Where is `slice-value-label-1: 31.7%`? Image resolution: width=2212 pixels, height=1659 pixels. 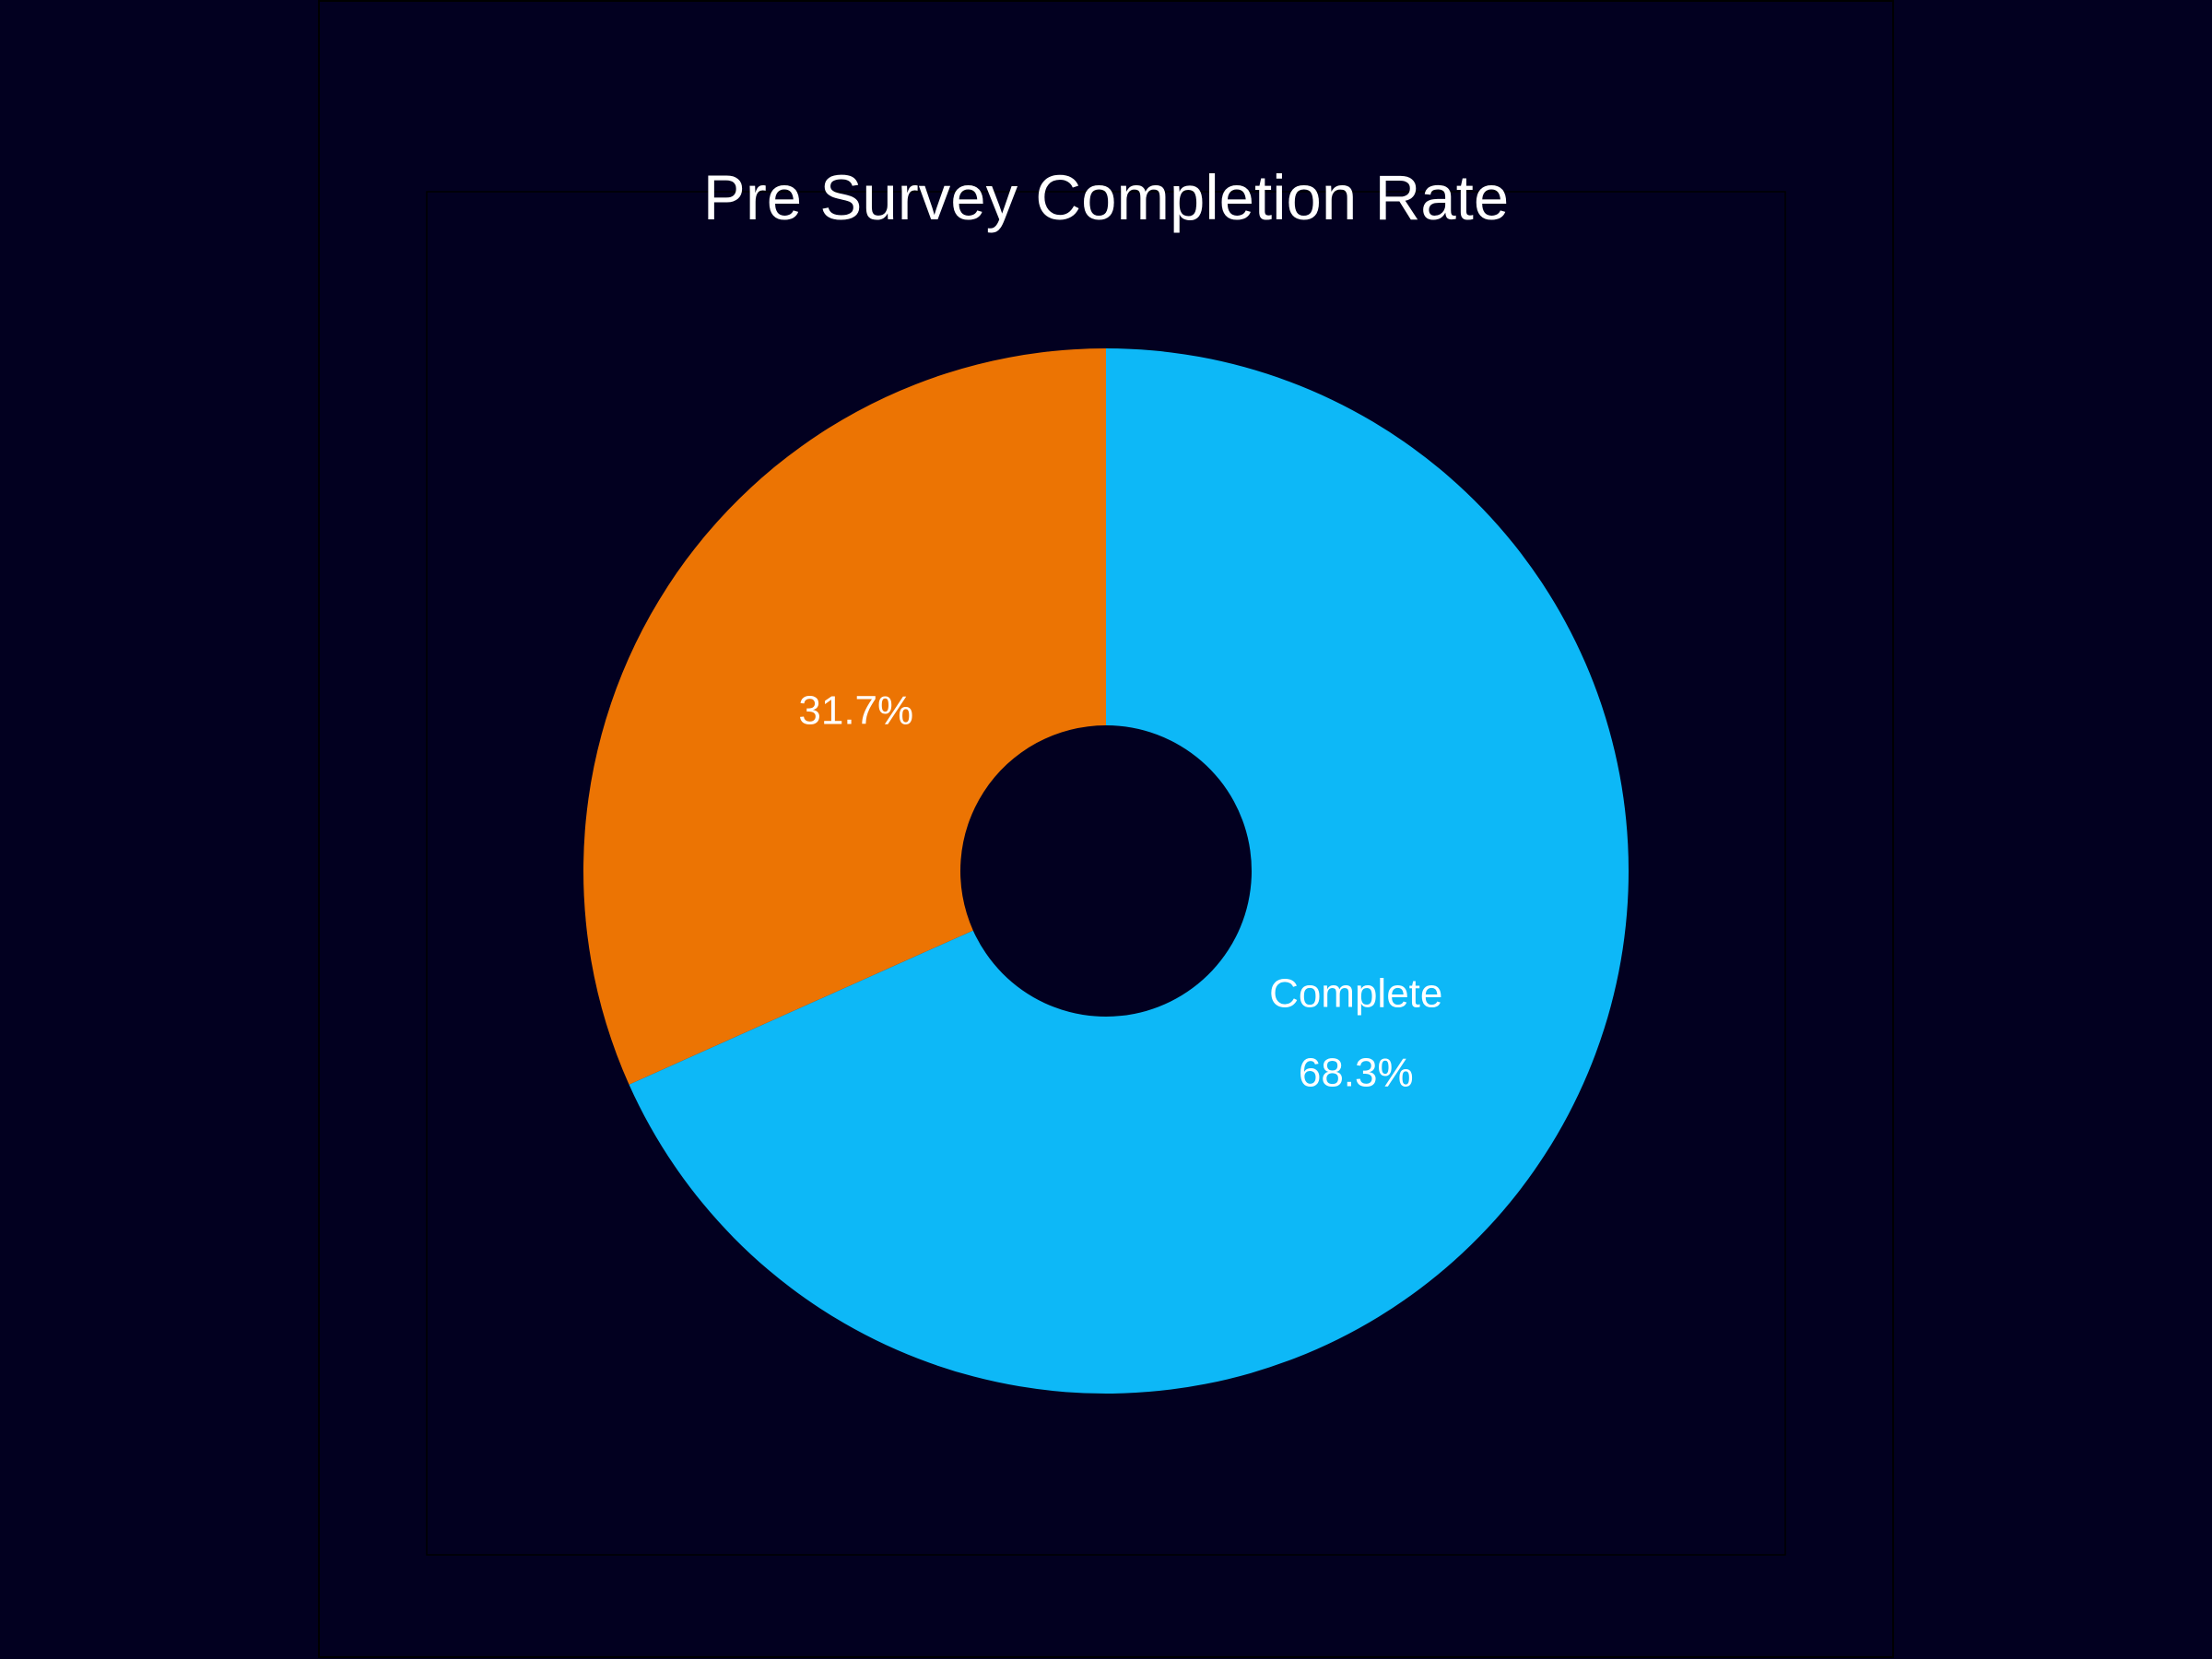
slice-value-label-1: 31.7% is located at coordinates (855, 710).